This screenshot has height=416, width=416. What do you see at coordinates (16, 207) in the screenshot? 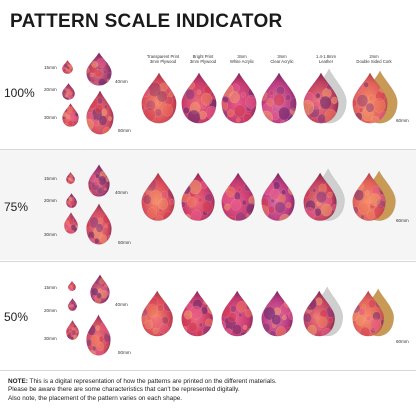
I see `scale-label-75: 75%` at bounding box center [16, 207].